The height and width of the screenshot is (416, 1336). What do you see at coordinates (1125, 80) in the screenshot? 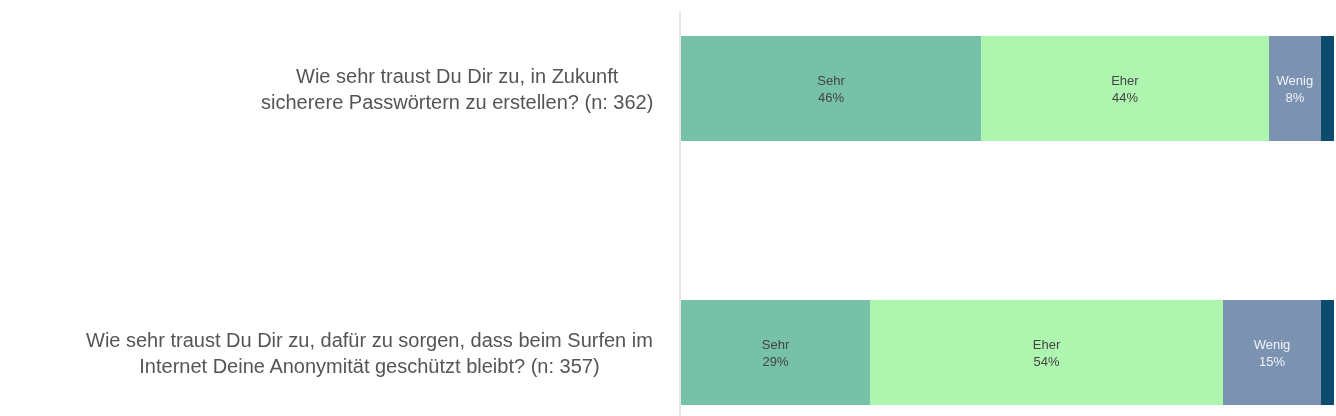
I see `text: Eher` at bounding box center [1125, 80].